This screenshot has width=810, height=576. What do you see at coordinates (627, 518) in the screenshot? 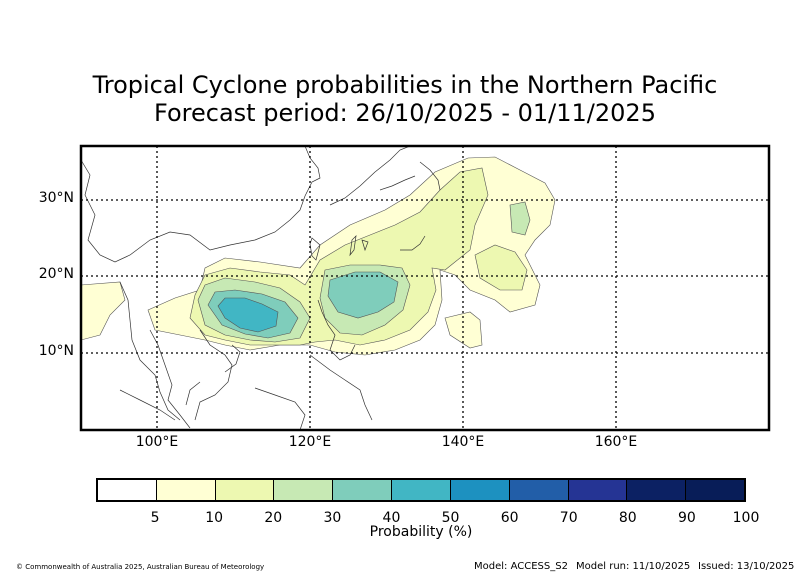
I see `colorbar-tick-80: 80` at bounding box center [627, 518].